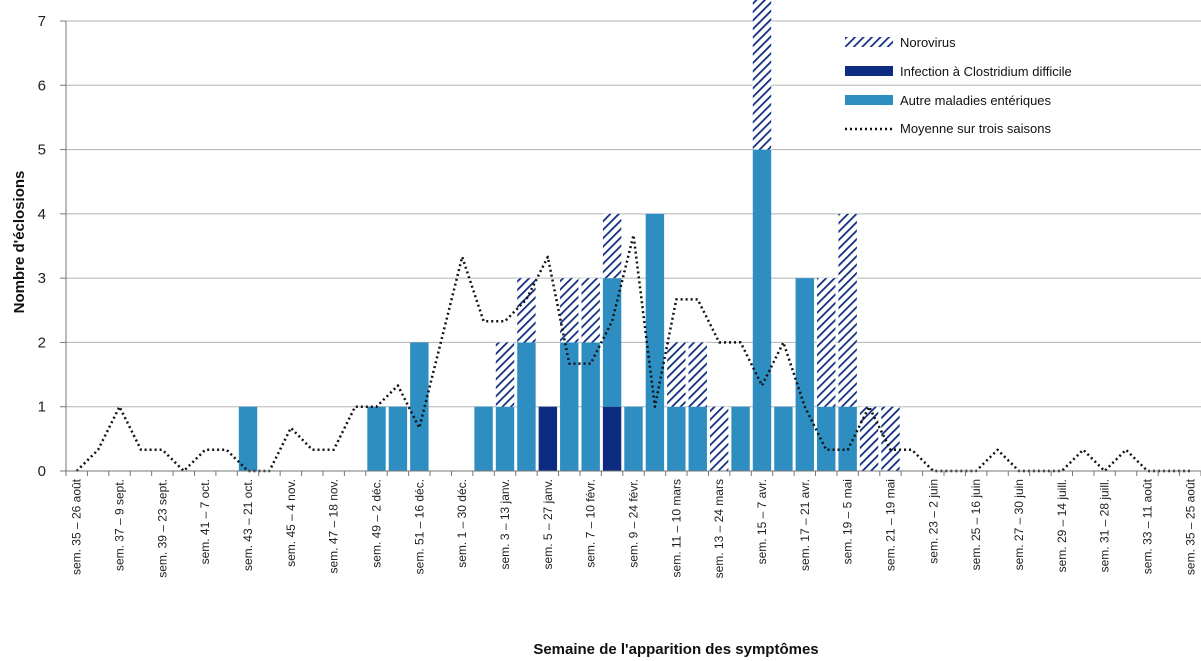  Describe the element at coordinates (19, 242) in the screenshot. I see `y-axis-title: Nombre d'éclosions` at that location.